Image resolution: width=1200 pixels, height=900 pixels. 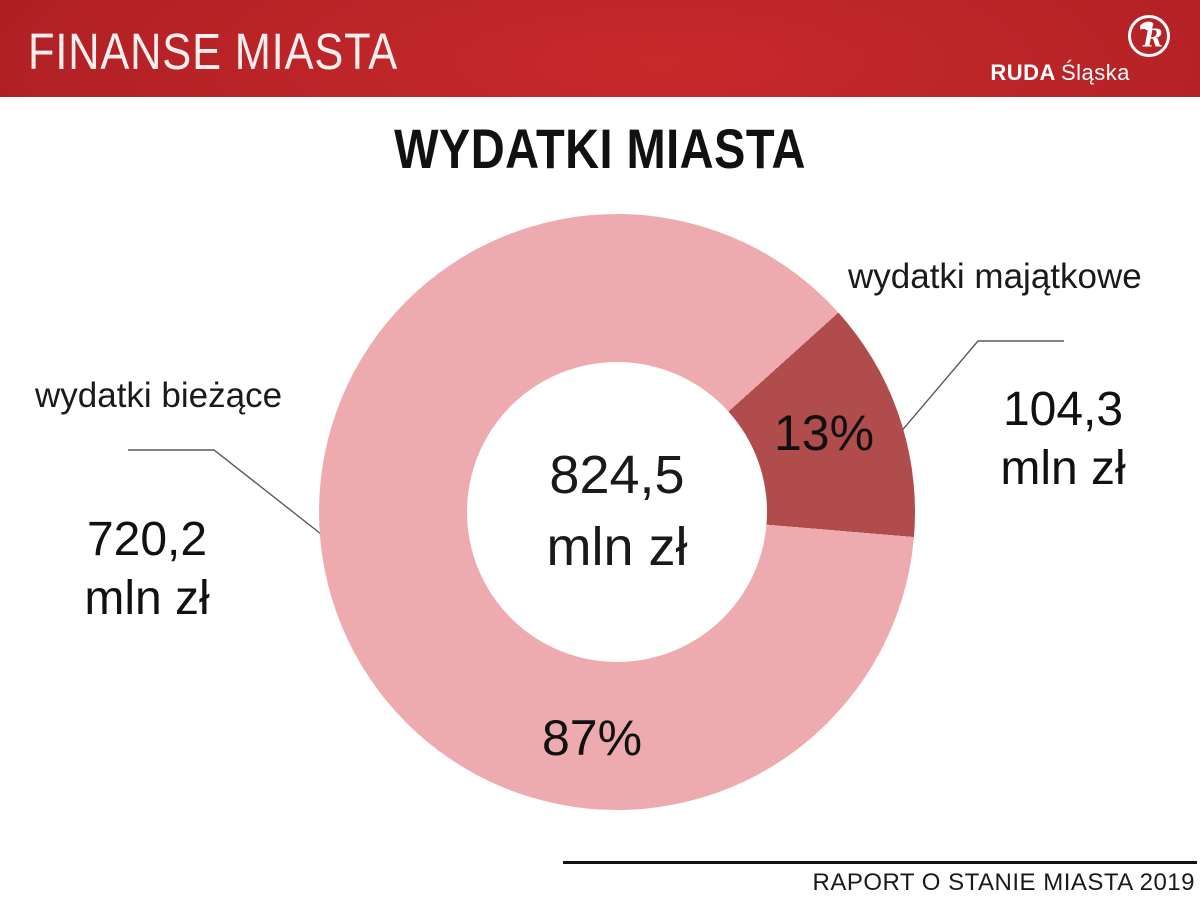 I want to click on slice-value-minor: 104,3 mln zł, so click(x=1063, y=439).